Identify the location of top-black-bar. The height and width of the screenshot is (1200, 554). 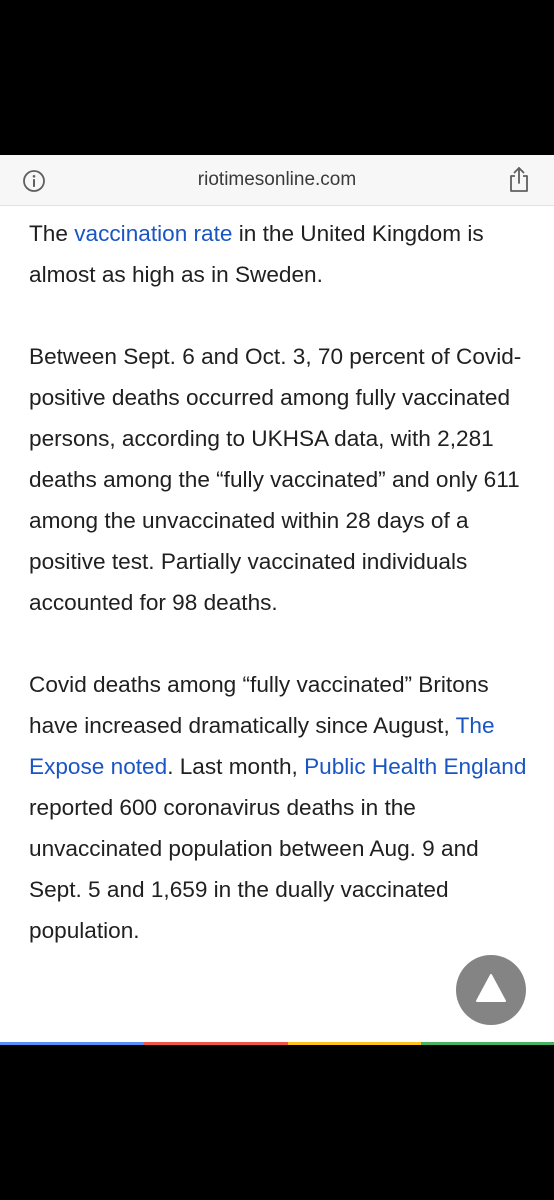
(277, 77).